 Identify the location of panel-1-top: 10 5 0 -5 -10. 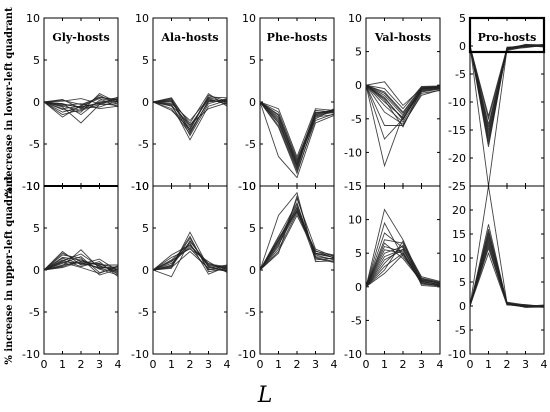
(179, 102).